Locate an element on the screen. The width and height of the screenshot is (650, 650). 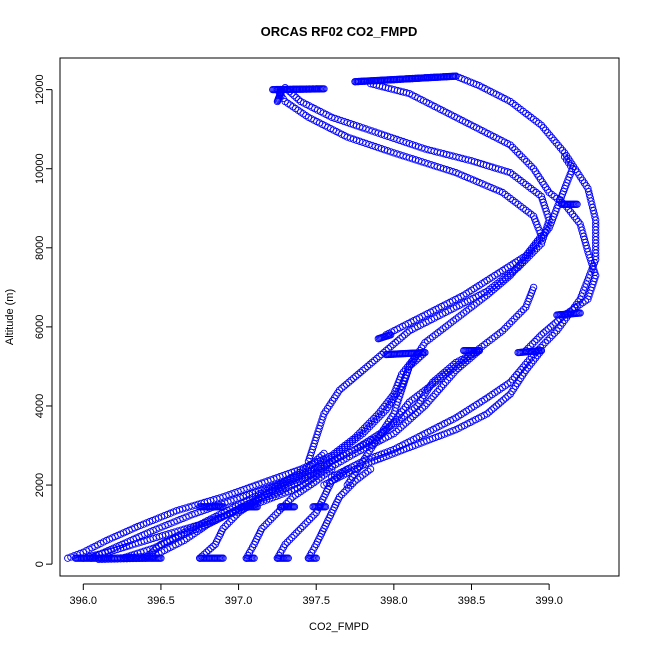
y-tick-label: 12000 is located at coordinates (40, 89).